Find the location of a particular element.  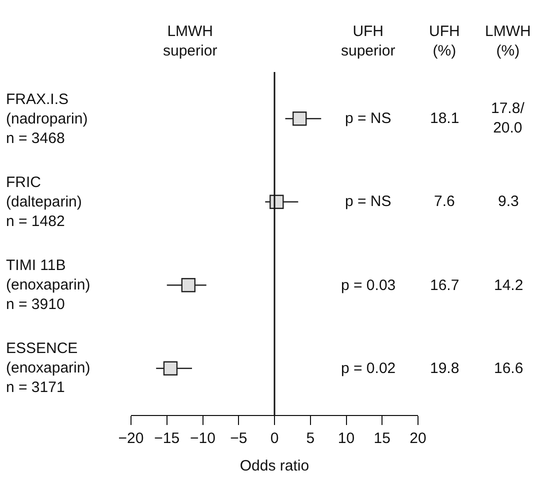

x-axis-title: Odds ratio is located at coordinates (275, 465).